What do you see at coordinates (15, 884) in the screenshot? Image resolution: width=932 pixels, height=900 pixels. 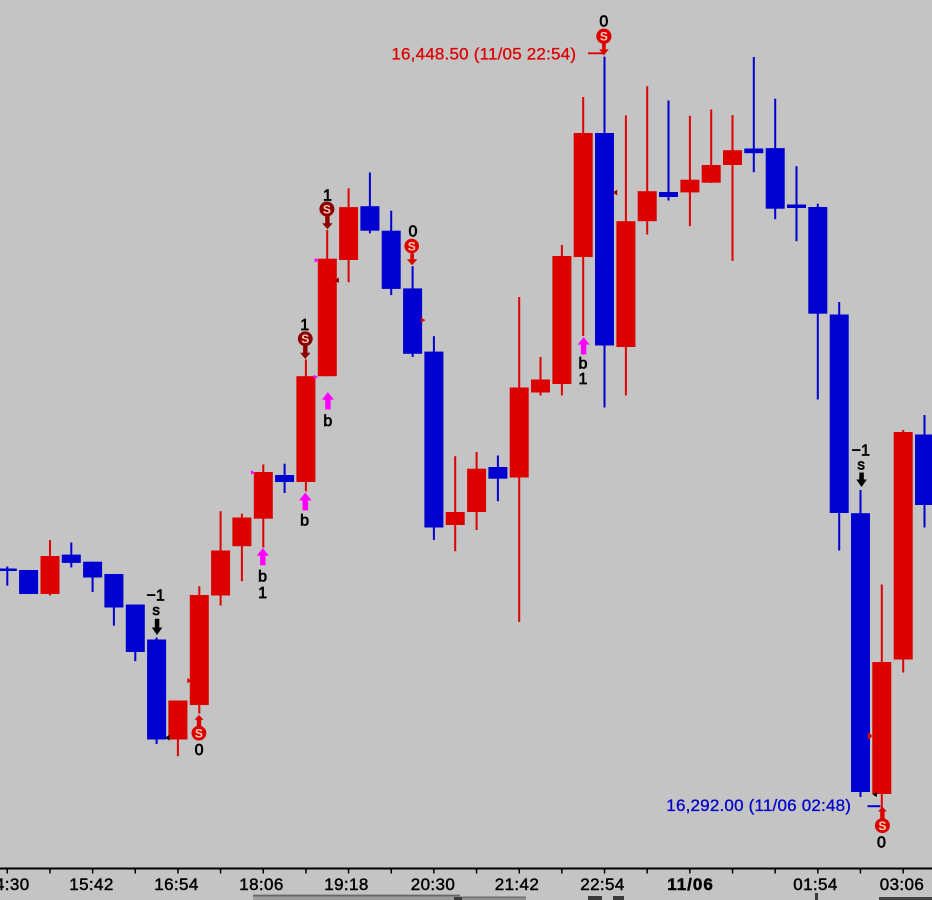 I see `svg-text: 14:30` at bounding box center [15, 884].